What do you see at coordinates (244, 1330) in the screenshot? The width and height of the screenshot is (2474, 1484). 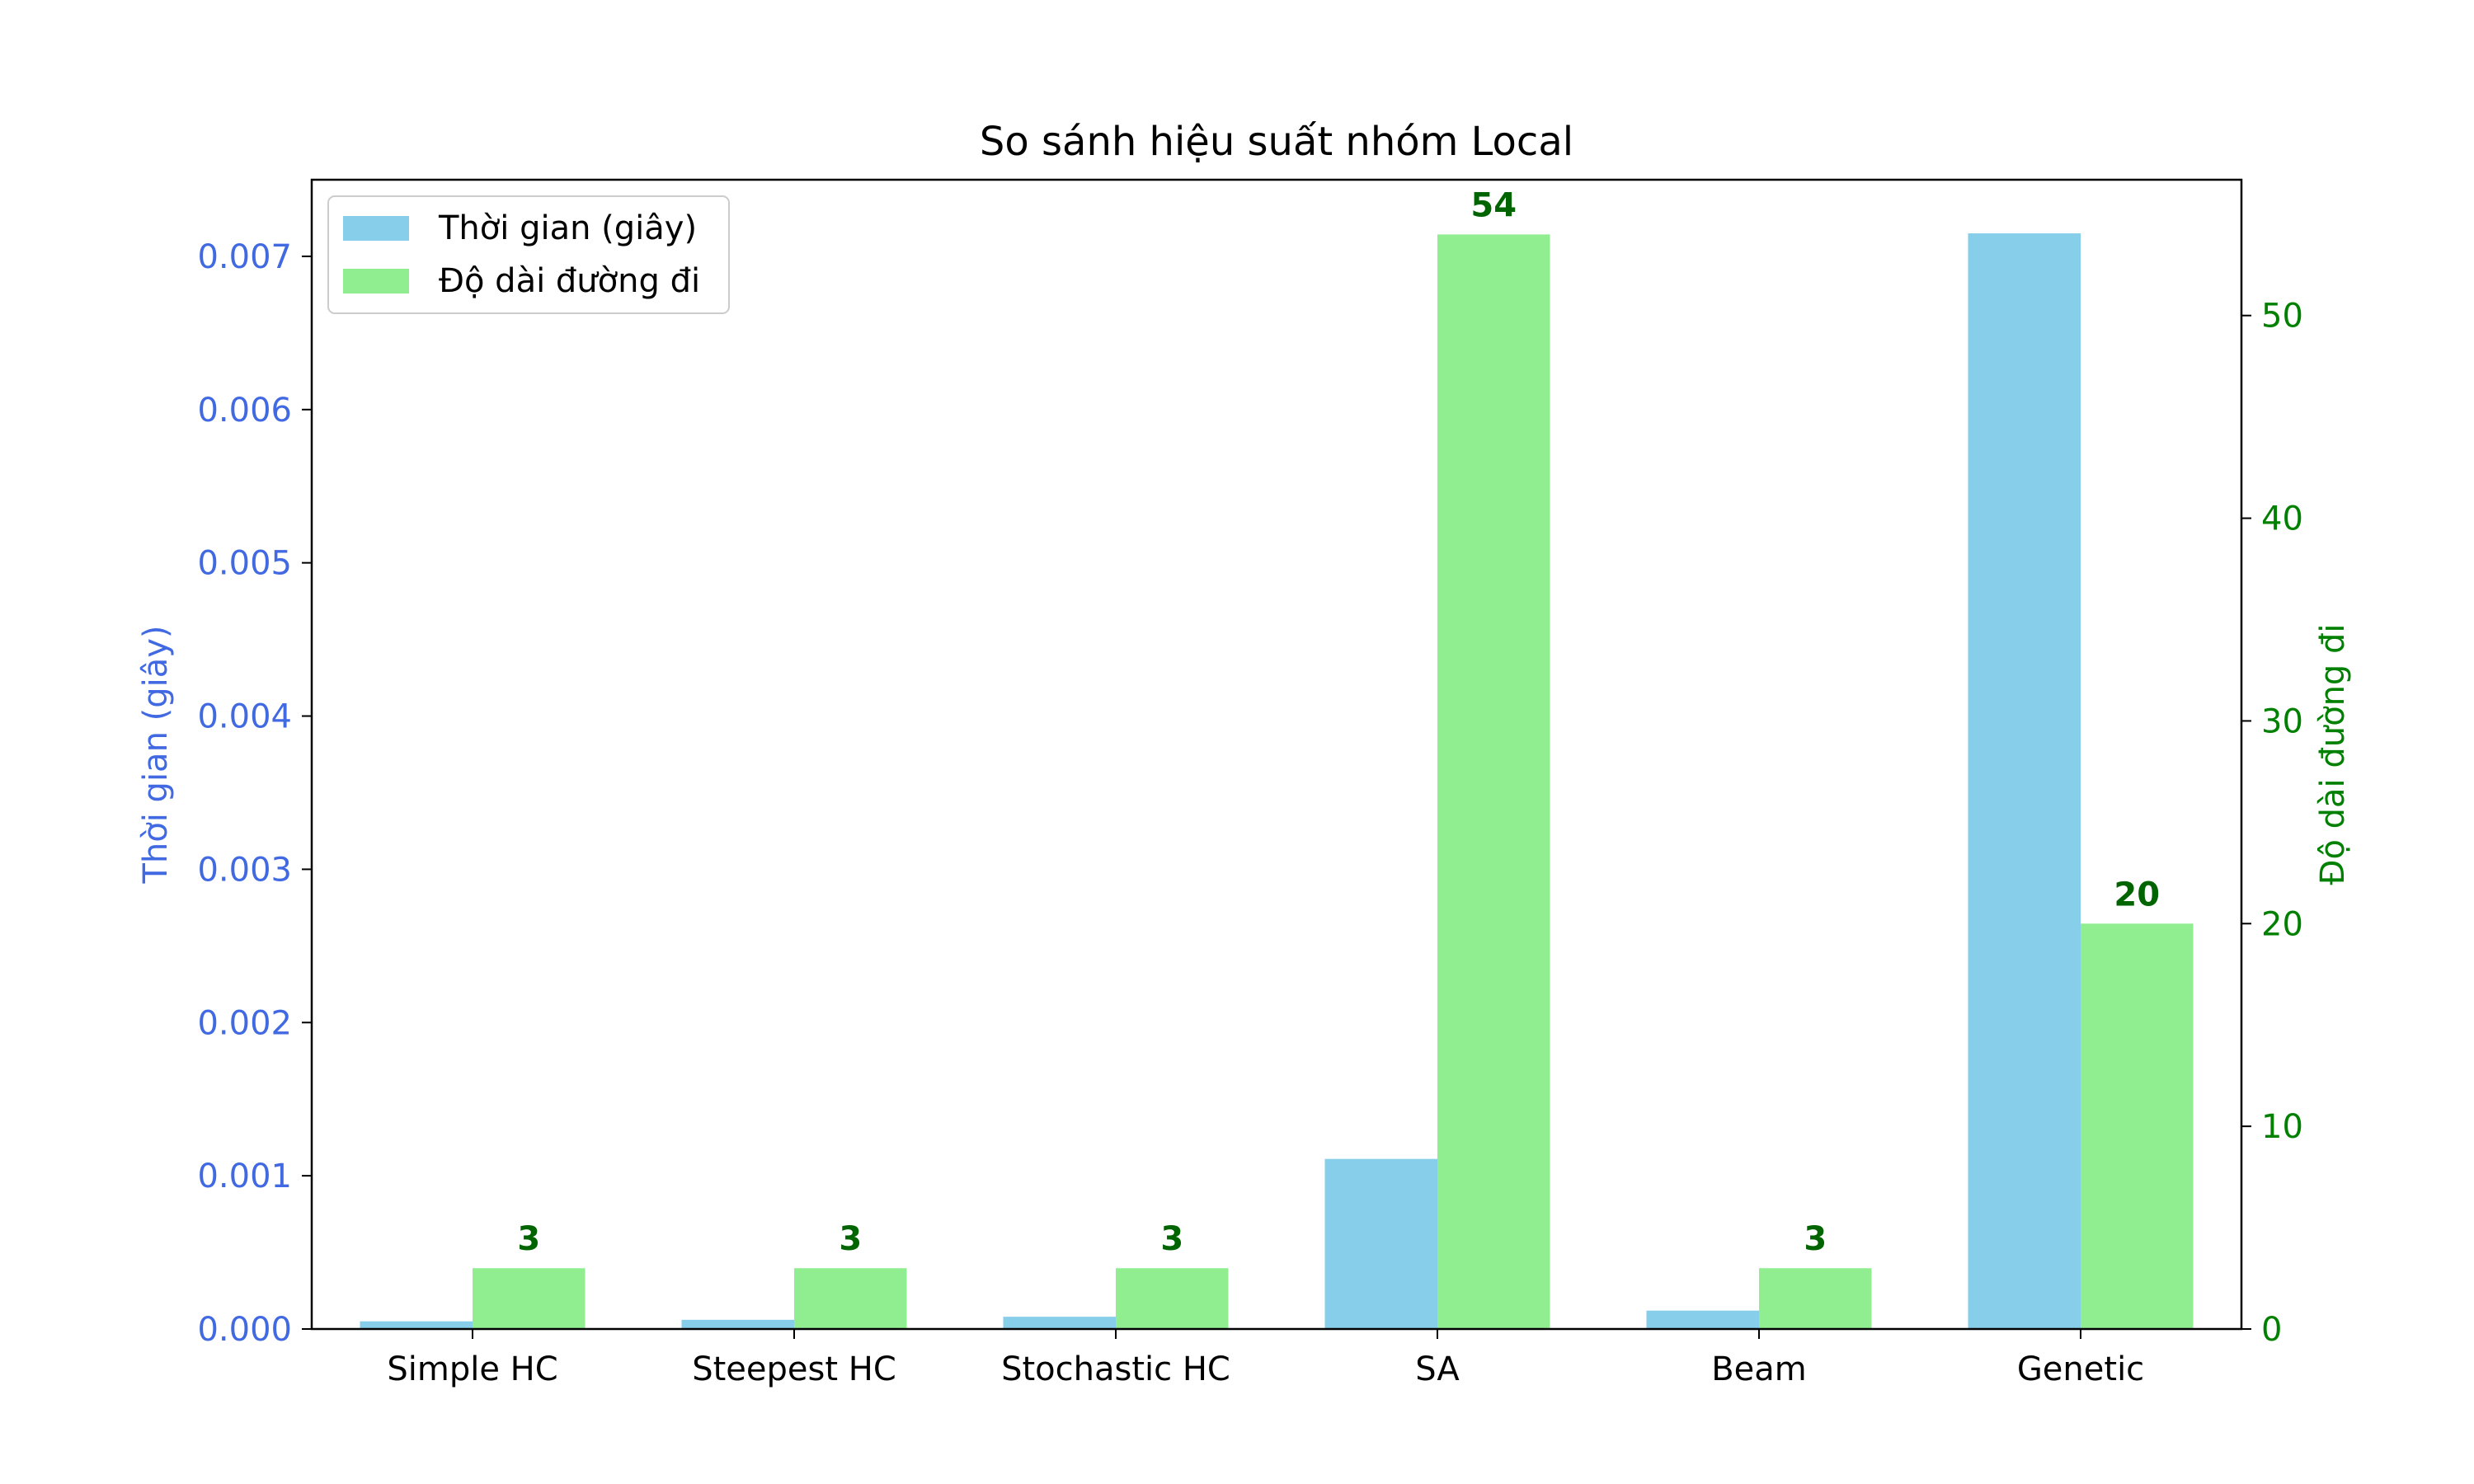 I see `y-left-tick-label: 0.000` at bounding box center [244, 1330].